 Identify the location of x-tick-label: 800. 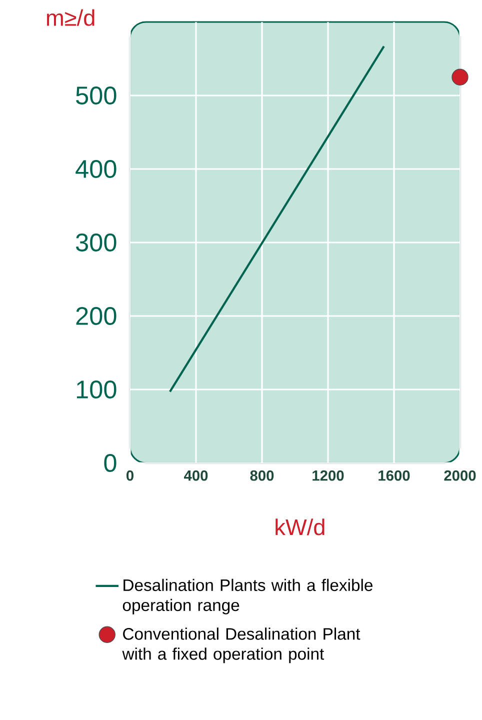
(262, 475).